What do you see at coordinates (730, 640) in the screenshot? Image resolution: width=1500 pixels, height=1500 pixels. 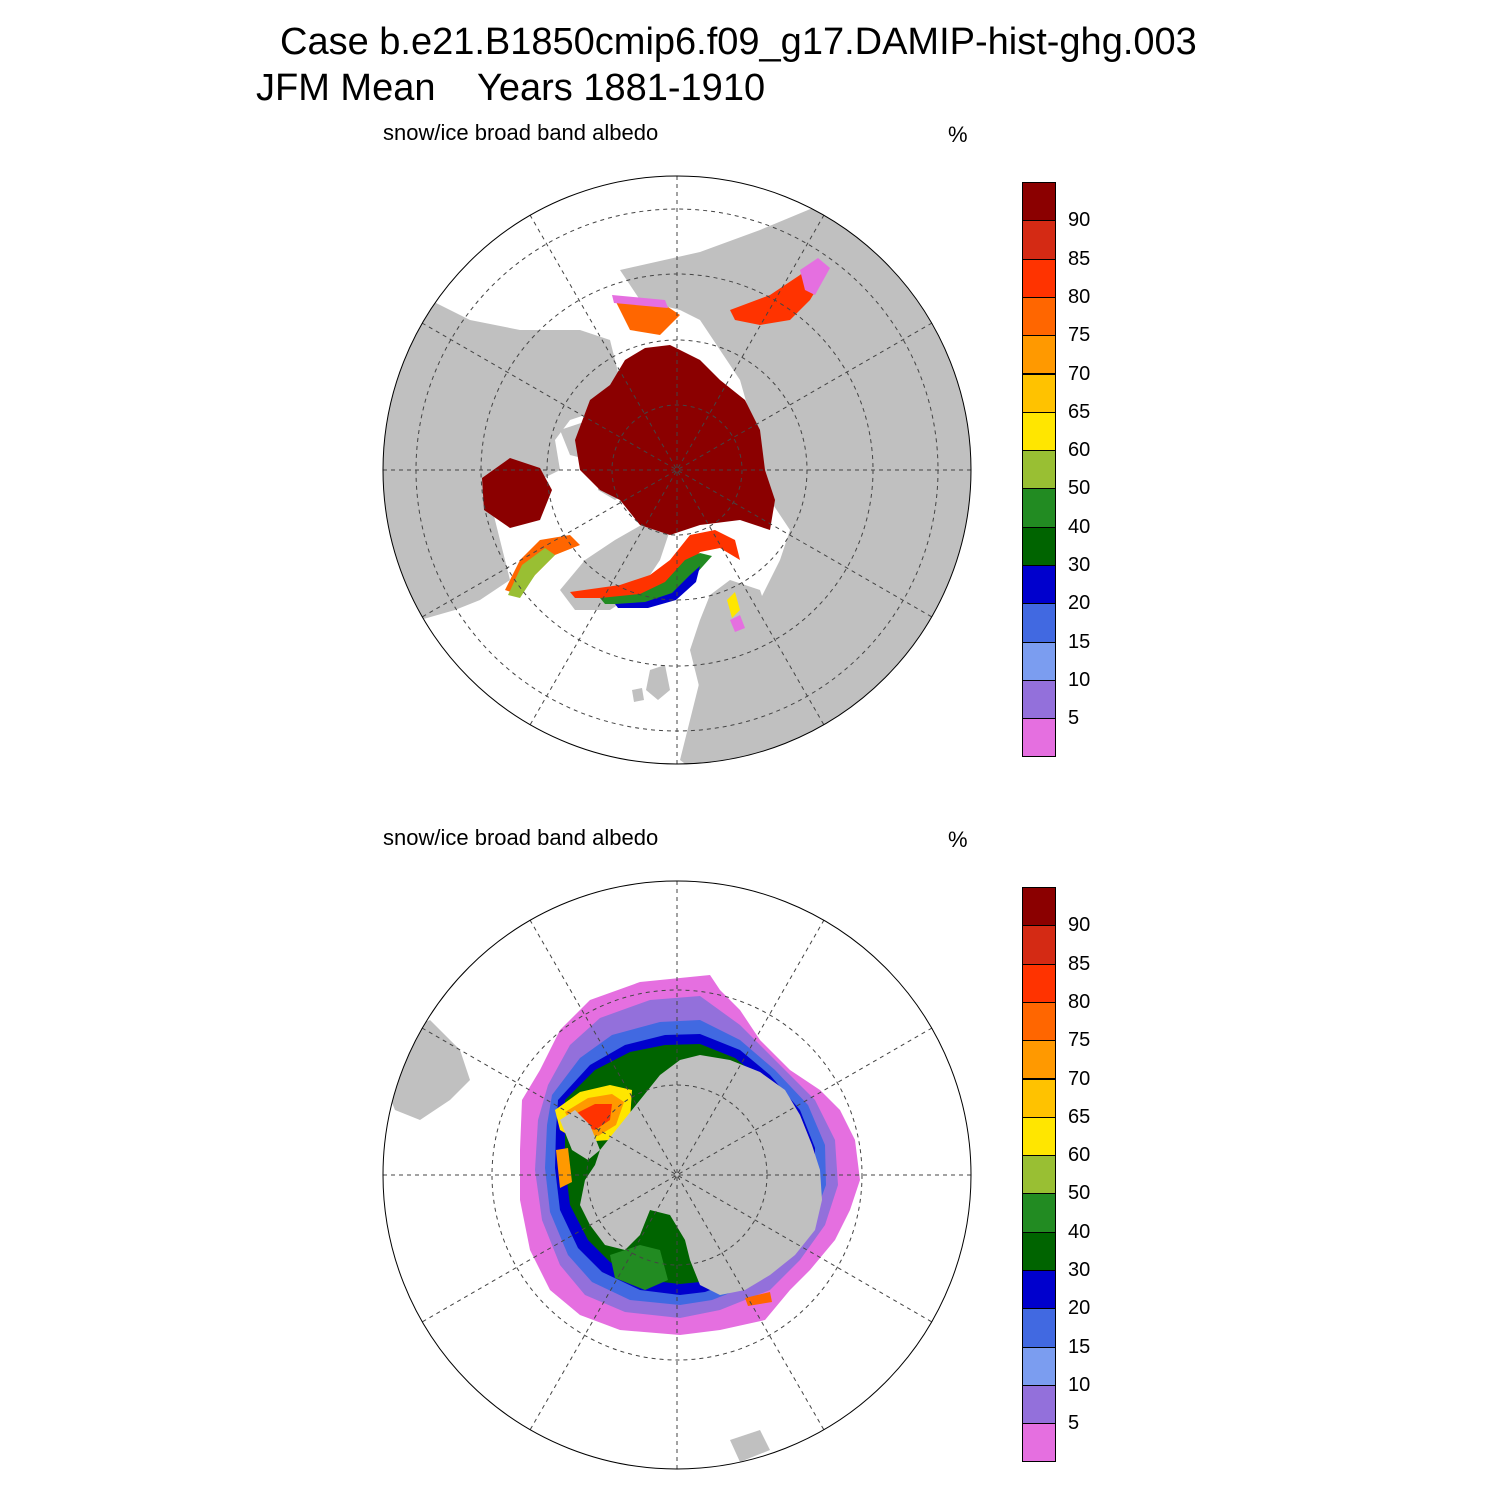 I see `scandinavia-land` at bounding box center [730, 640].